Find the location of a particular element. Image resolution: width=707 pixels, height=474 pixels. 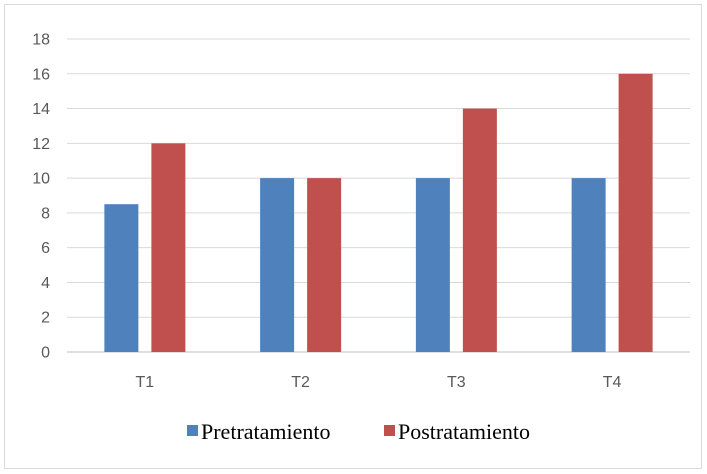

legend: Pretratamiento Postratamiento is located at coordinates (358, 431).